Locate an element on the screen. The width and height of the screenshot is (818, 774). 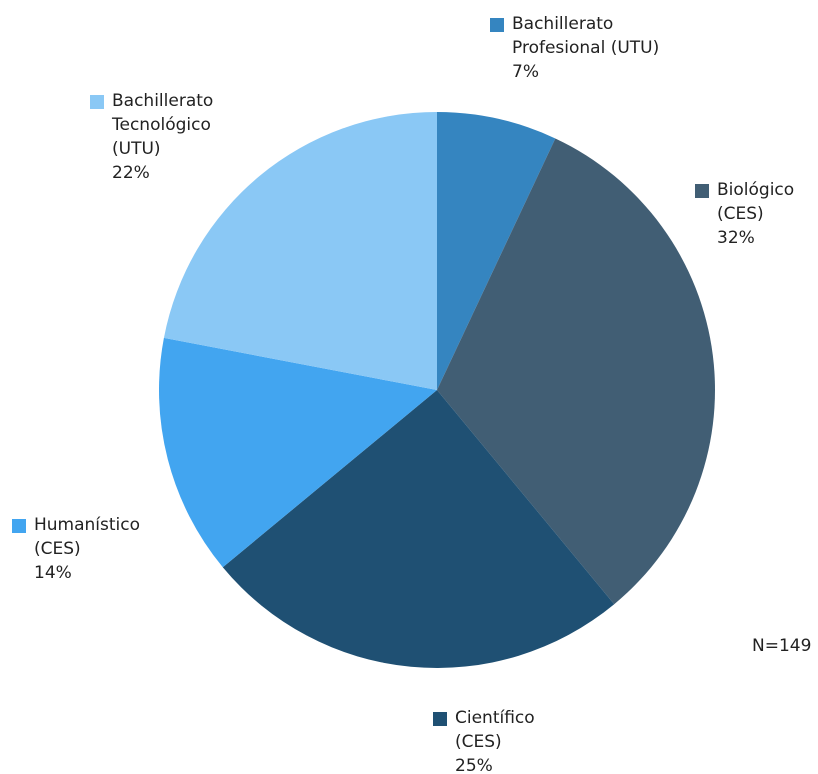
category-label: Biológico (CES) is located at coordinates (756, 202).